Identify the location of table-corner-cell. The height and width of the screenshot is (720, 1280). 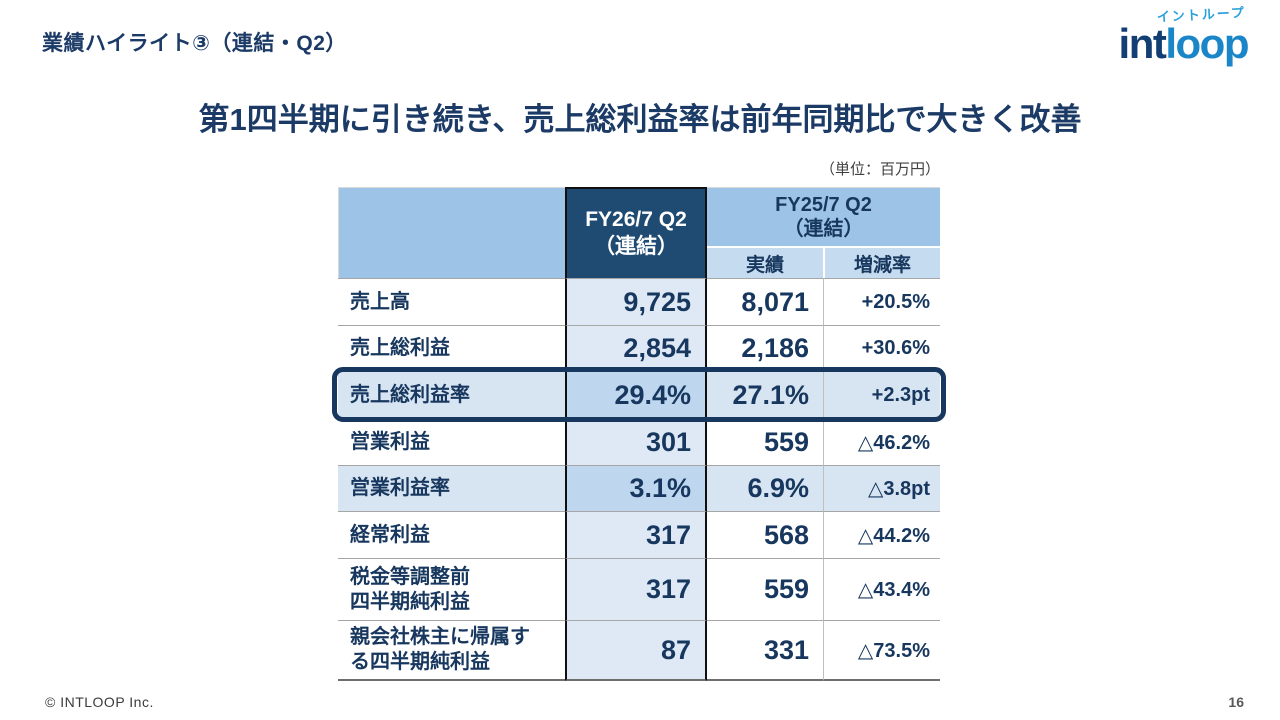
(451, 232).